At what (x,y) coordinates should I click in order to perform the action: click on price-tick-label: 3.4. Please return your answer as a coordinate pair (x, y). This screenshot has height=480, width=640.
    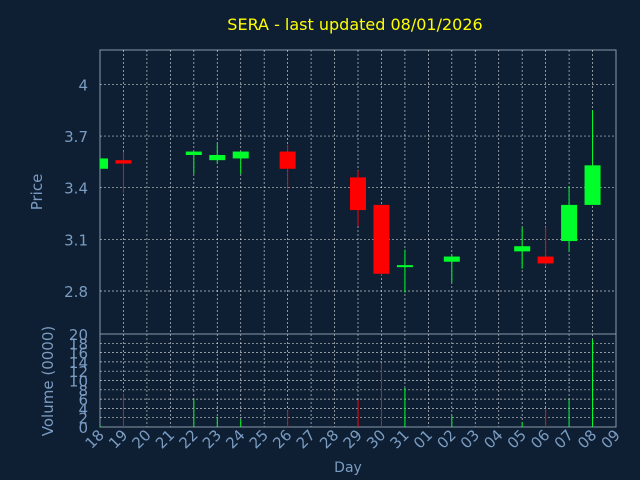
    Looking at the image, I should click on (76, 189).